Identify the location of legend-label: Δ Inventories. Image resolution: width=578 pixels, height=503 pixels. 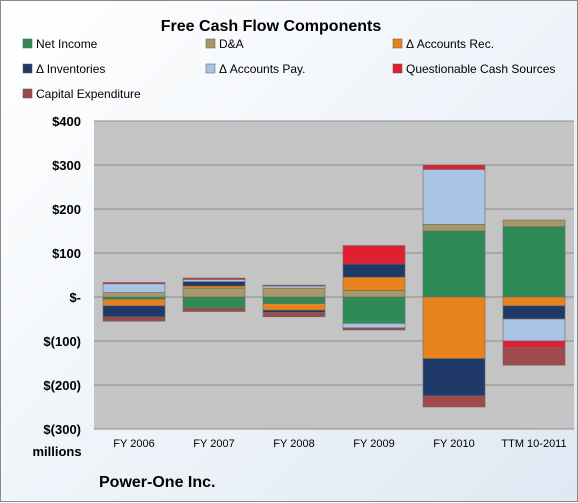
(70, 69).